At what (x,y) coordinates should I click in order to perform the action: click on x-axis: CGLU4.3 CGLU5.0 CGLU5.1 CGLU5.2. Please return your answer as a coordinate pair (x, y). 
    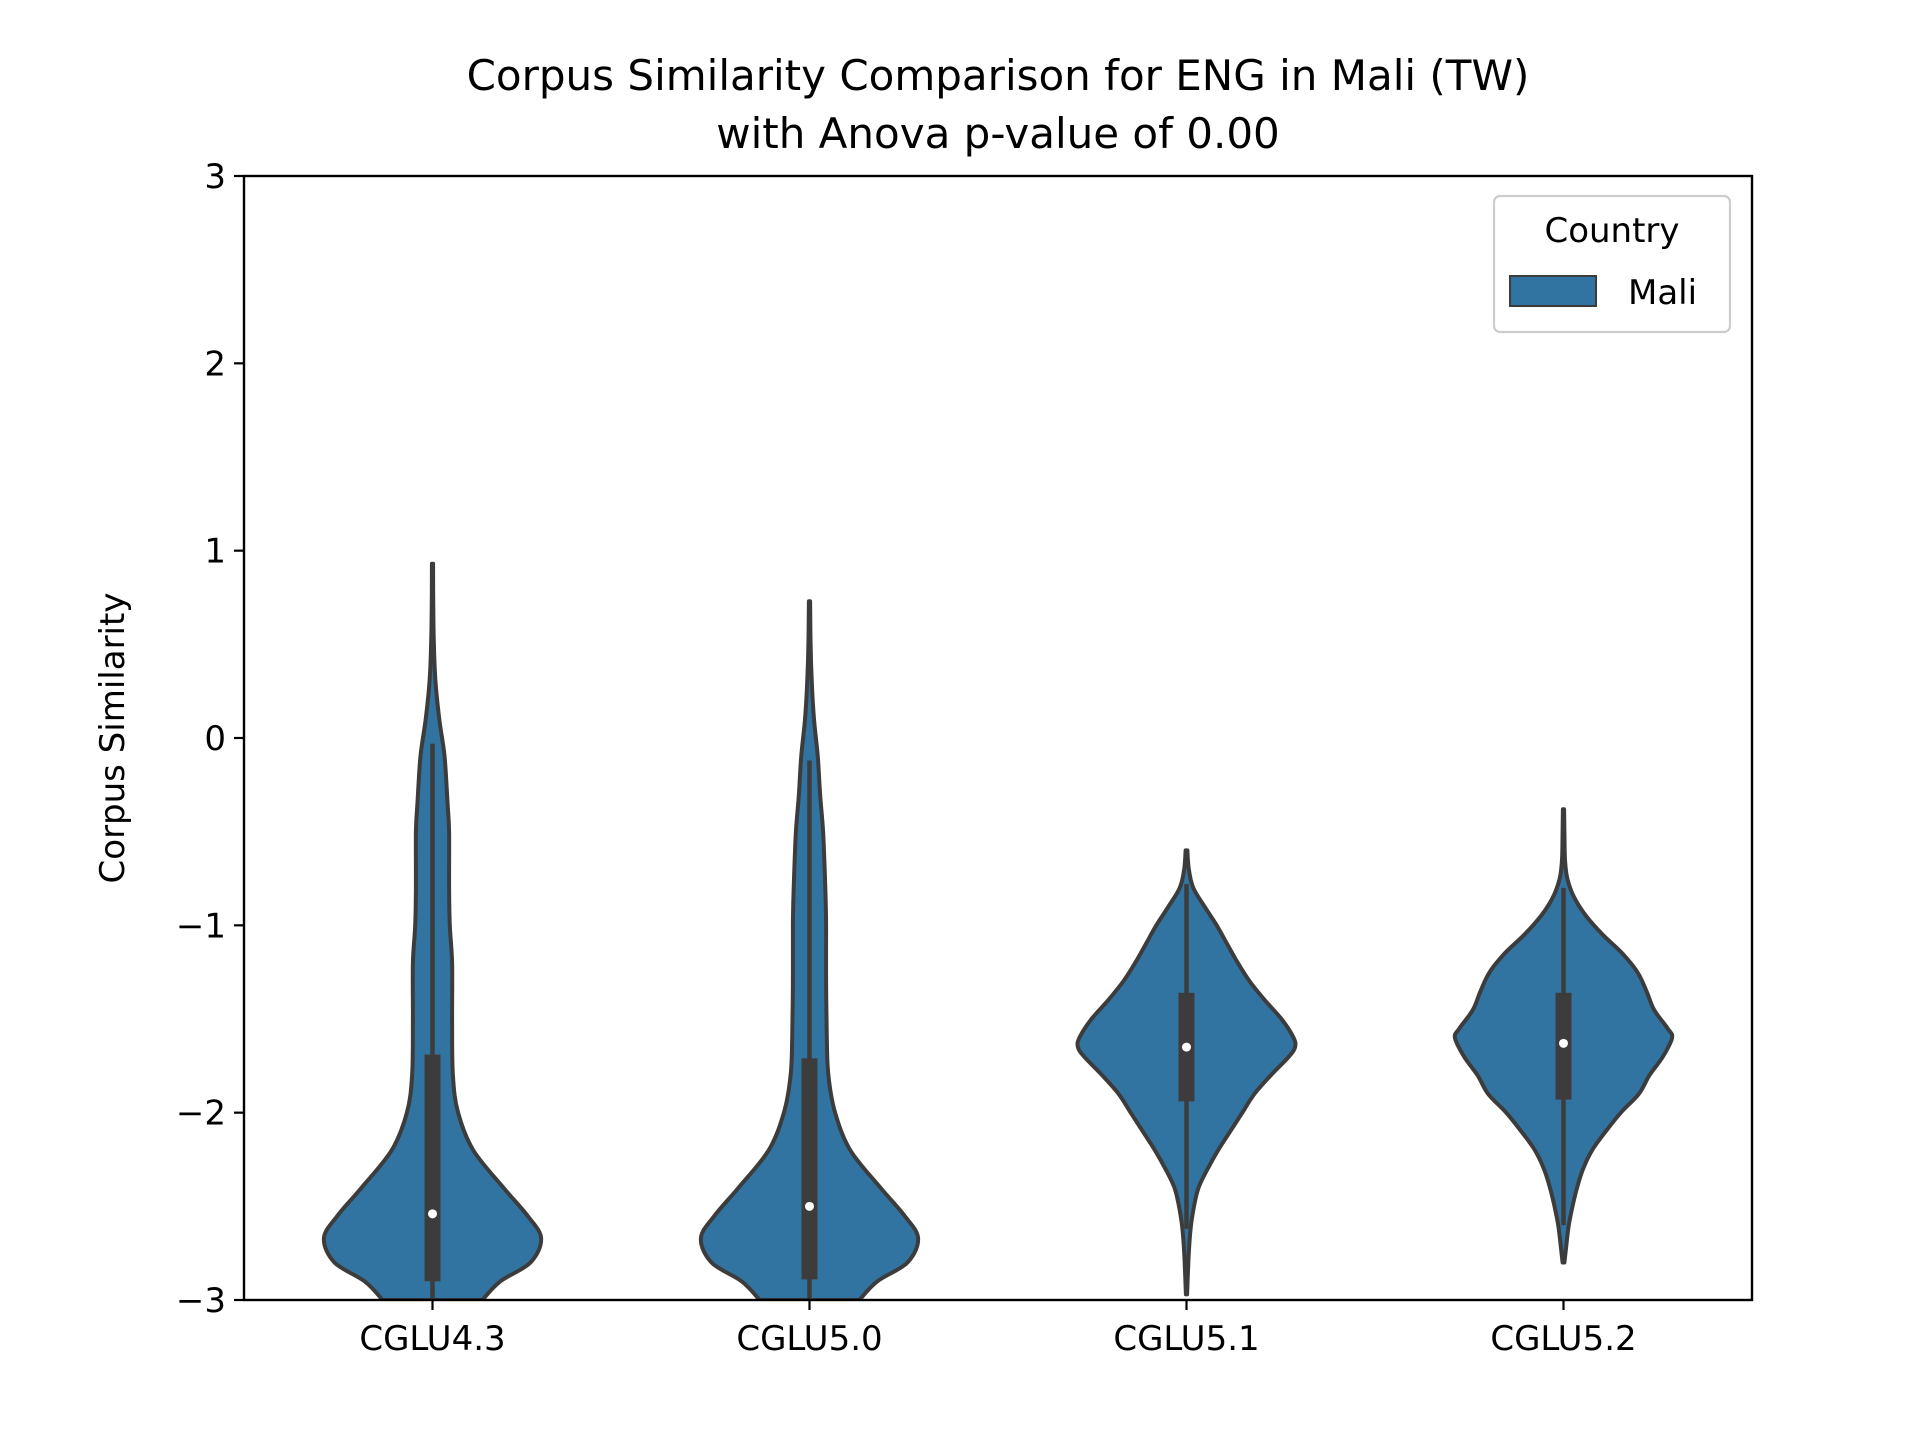
    Looking at the image, I should click on (998, 1329).